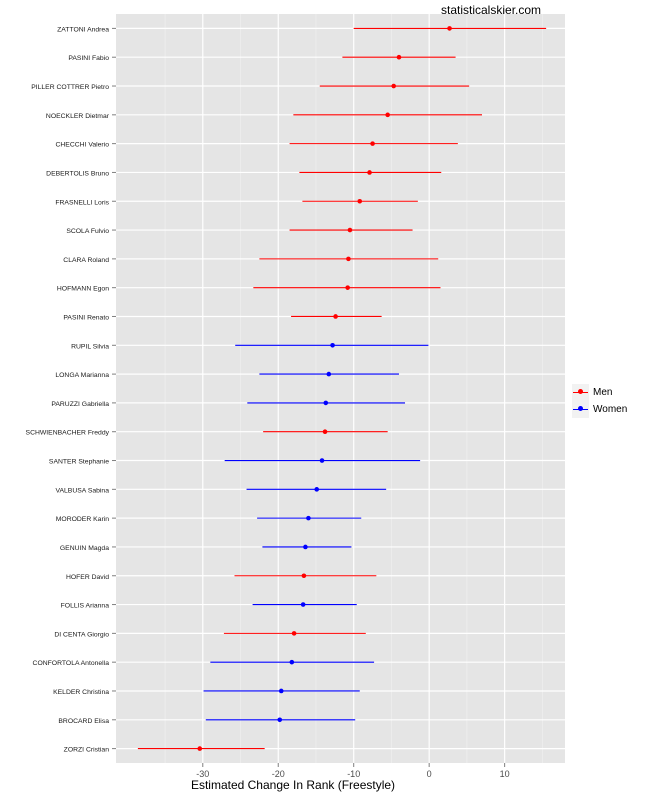  I want to click on legend-key-women, so click(580, 409).